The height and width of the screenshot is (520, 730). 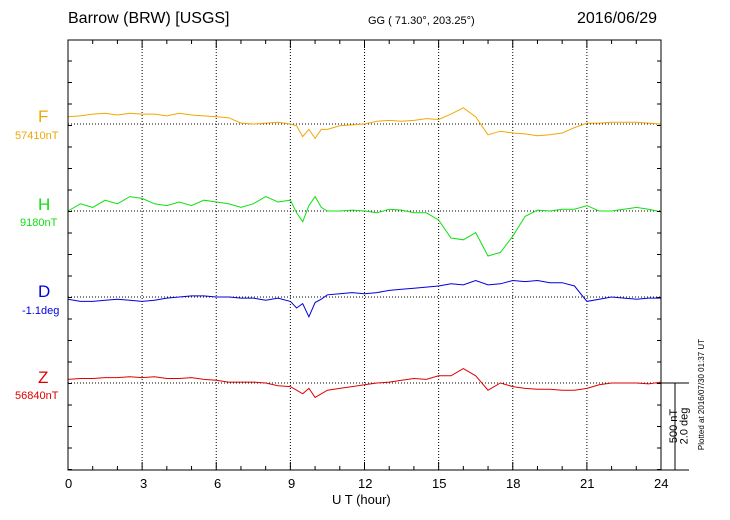 What do you see at coordinates (364, 226) in the screenshot?
I see `series-line-h` at bounding box center [364, 226].